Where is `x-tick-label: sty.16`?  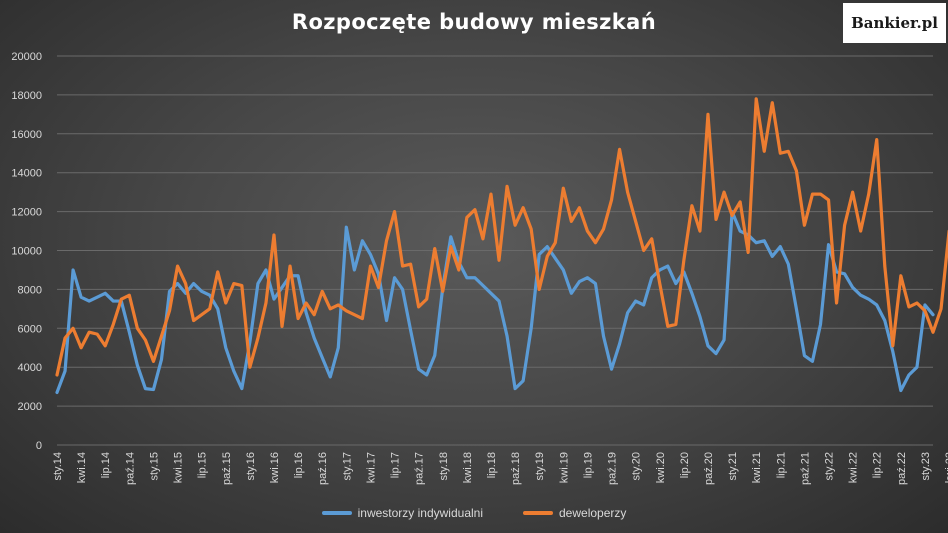
x-tick-label: sty.16 is located at coordinates (251, 466).